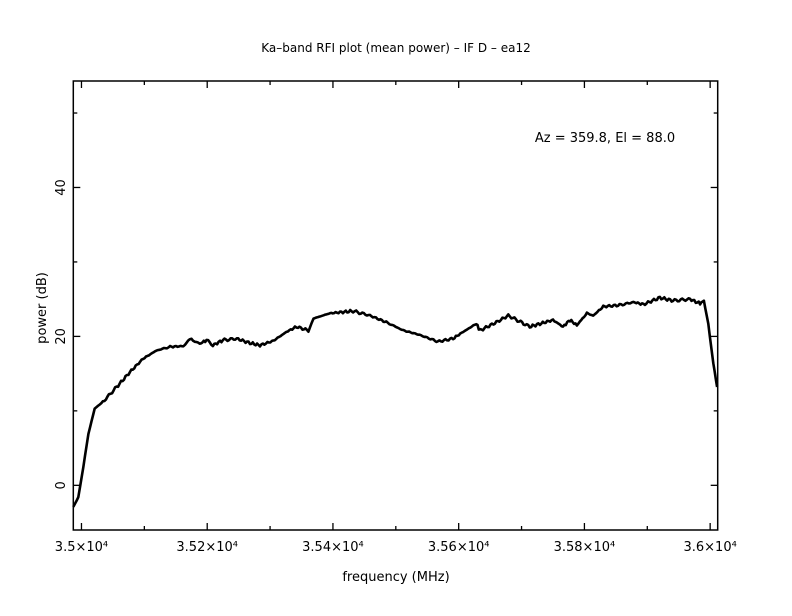 Image resolution: width=792 pixels, height=616 pixels. Describe the element at coordinates (459, 547) in the screenshot. I see `x-tick-label: 3.56×10⁴` at that location.